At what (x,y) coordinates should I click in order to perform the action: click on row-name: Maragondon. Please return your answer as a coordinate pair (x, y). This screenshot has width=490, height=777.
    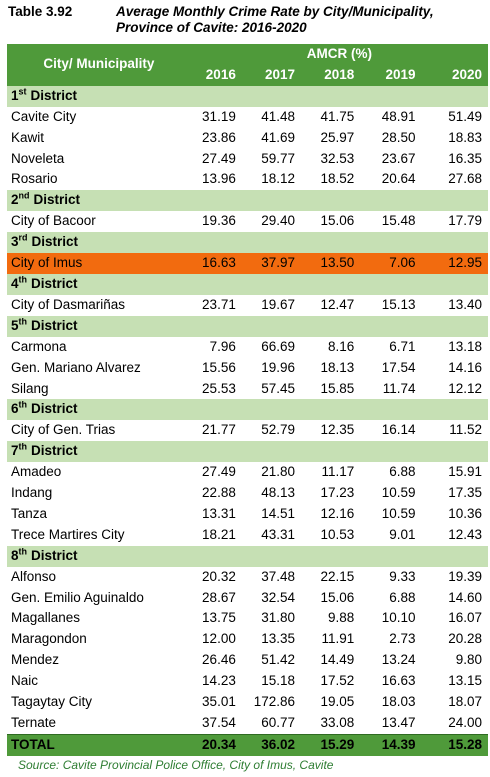
    Looking at the image, I should click on (49, 639).